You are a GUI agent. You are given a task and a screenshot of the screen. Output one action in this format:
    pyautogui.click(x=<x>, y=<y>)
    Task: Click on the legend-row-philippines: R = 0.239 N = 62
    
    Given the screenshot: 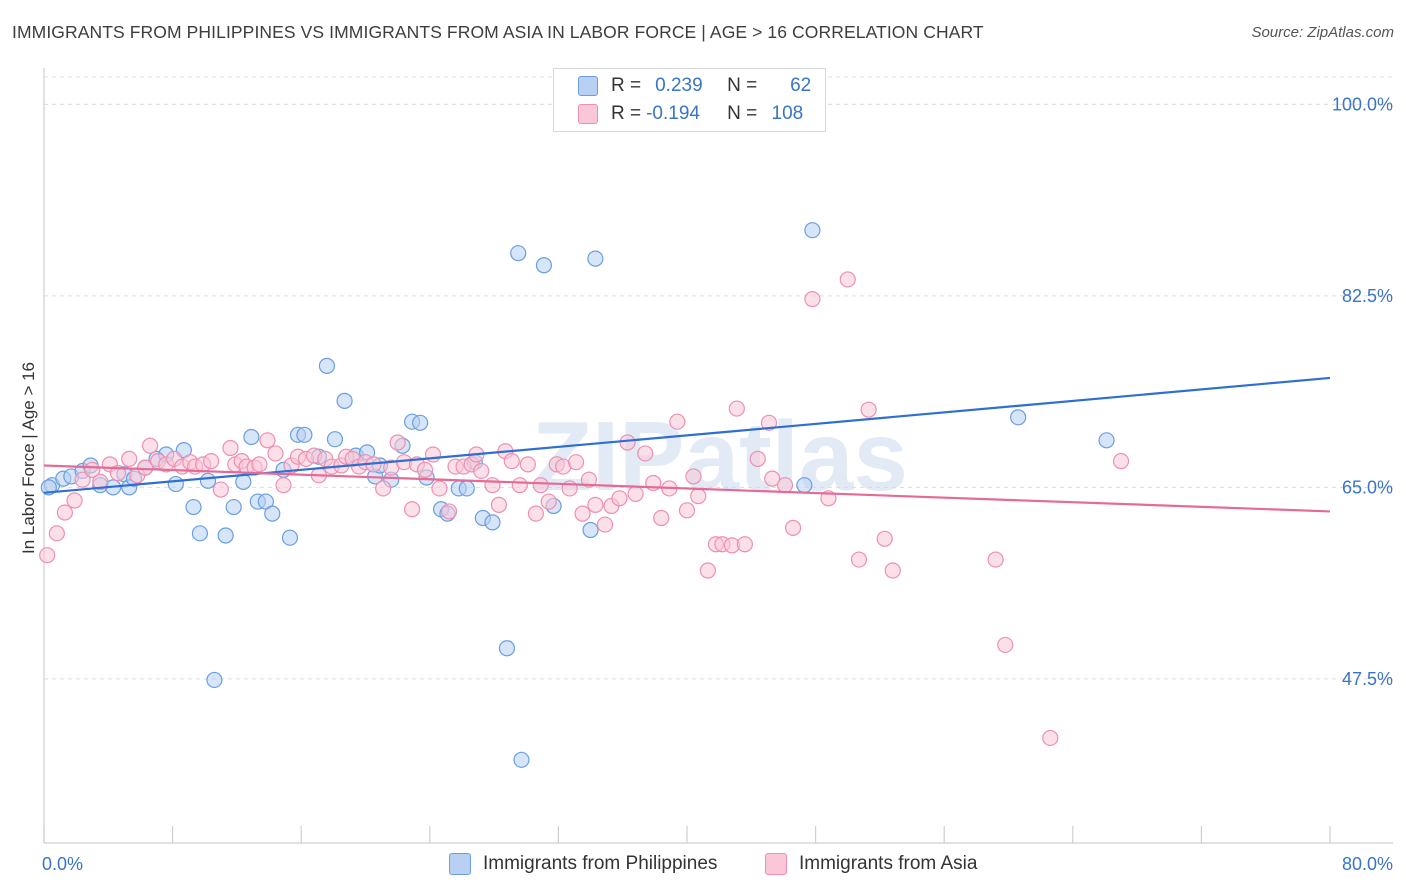 What is the action you would take?
    pyautogui.click(x=694, y=86)
    